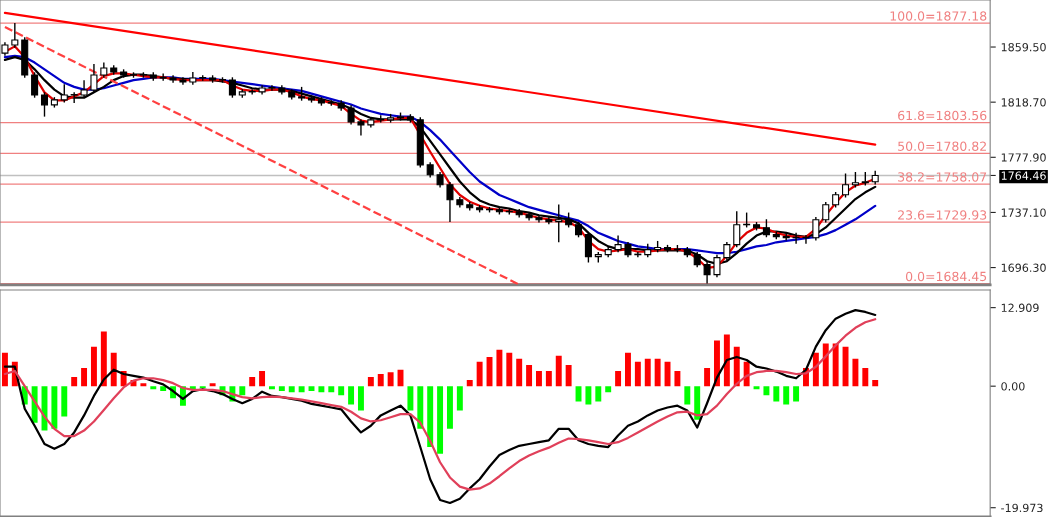 The width and height of the screenshot is (1059, 517). What do you see at coordinates (1023, 102) in the screenshot?
I see `y-tick-label: 1818.70` at bounding box center [1023, 102].